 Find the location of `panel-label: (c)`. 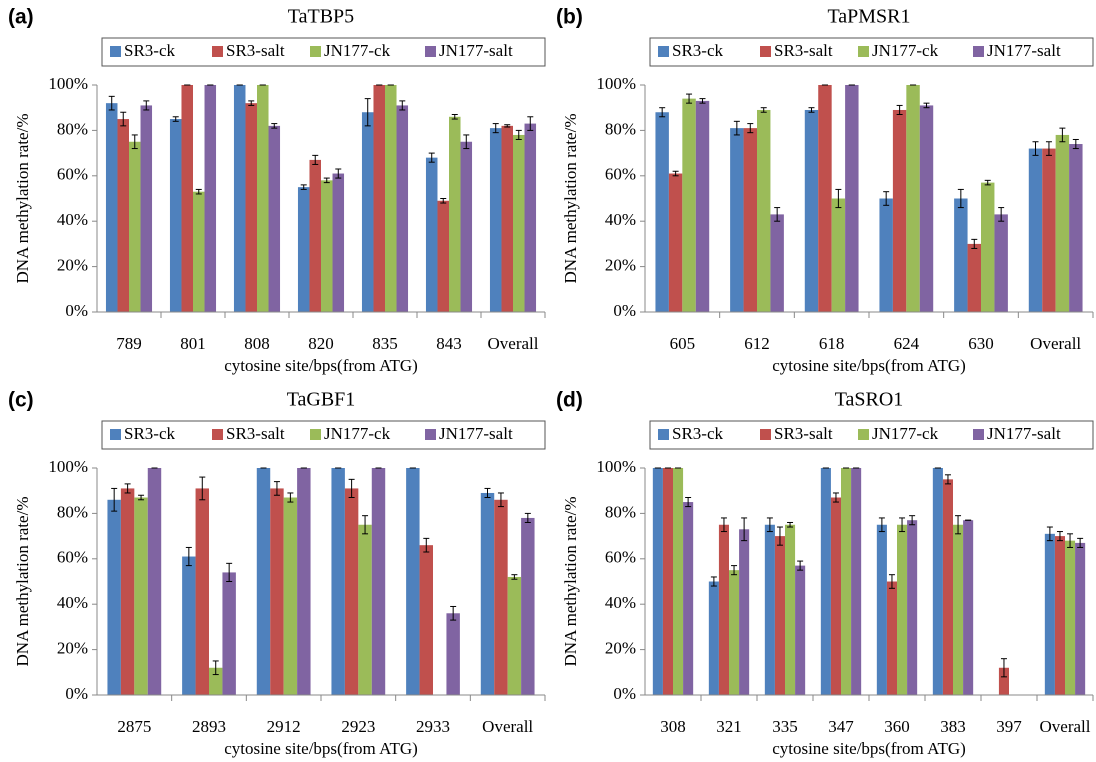

panel-label: (c) is located at coordinates (21, 400).